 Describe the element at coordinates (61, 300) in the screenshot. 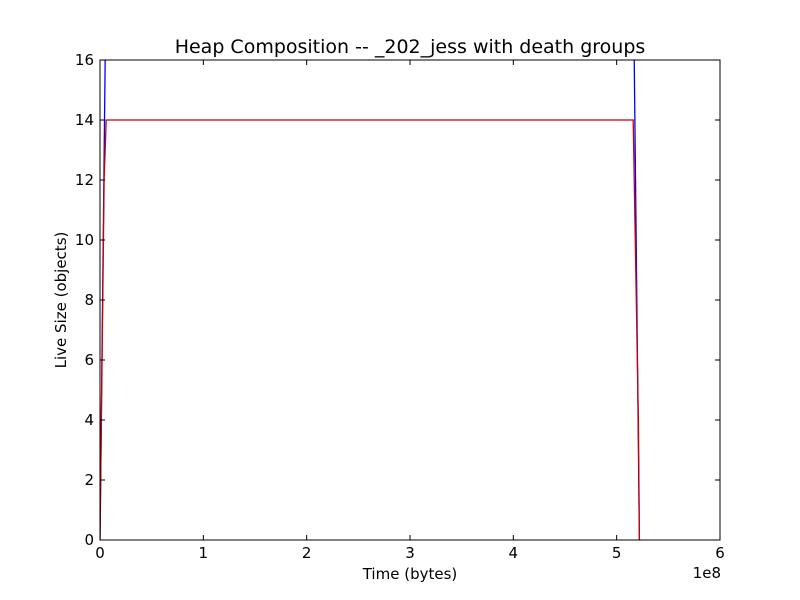

I see `y-axis-label: Live Size (objects)` at that location.